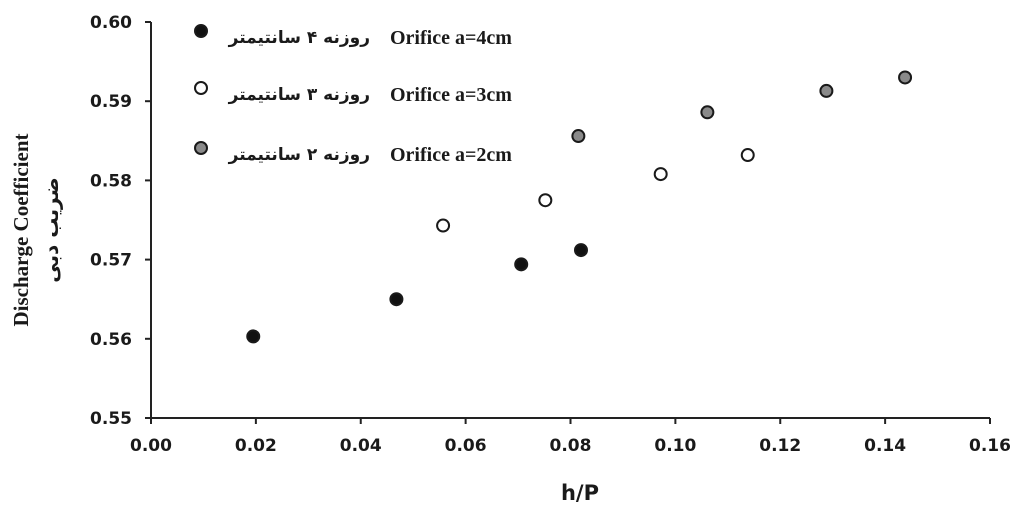  What do you see at coordinates (989, 446) in the screenshot?
I see `x-tick-label: 0.16` at bounding box center [989, 446].